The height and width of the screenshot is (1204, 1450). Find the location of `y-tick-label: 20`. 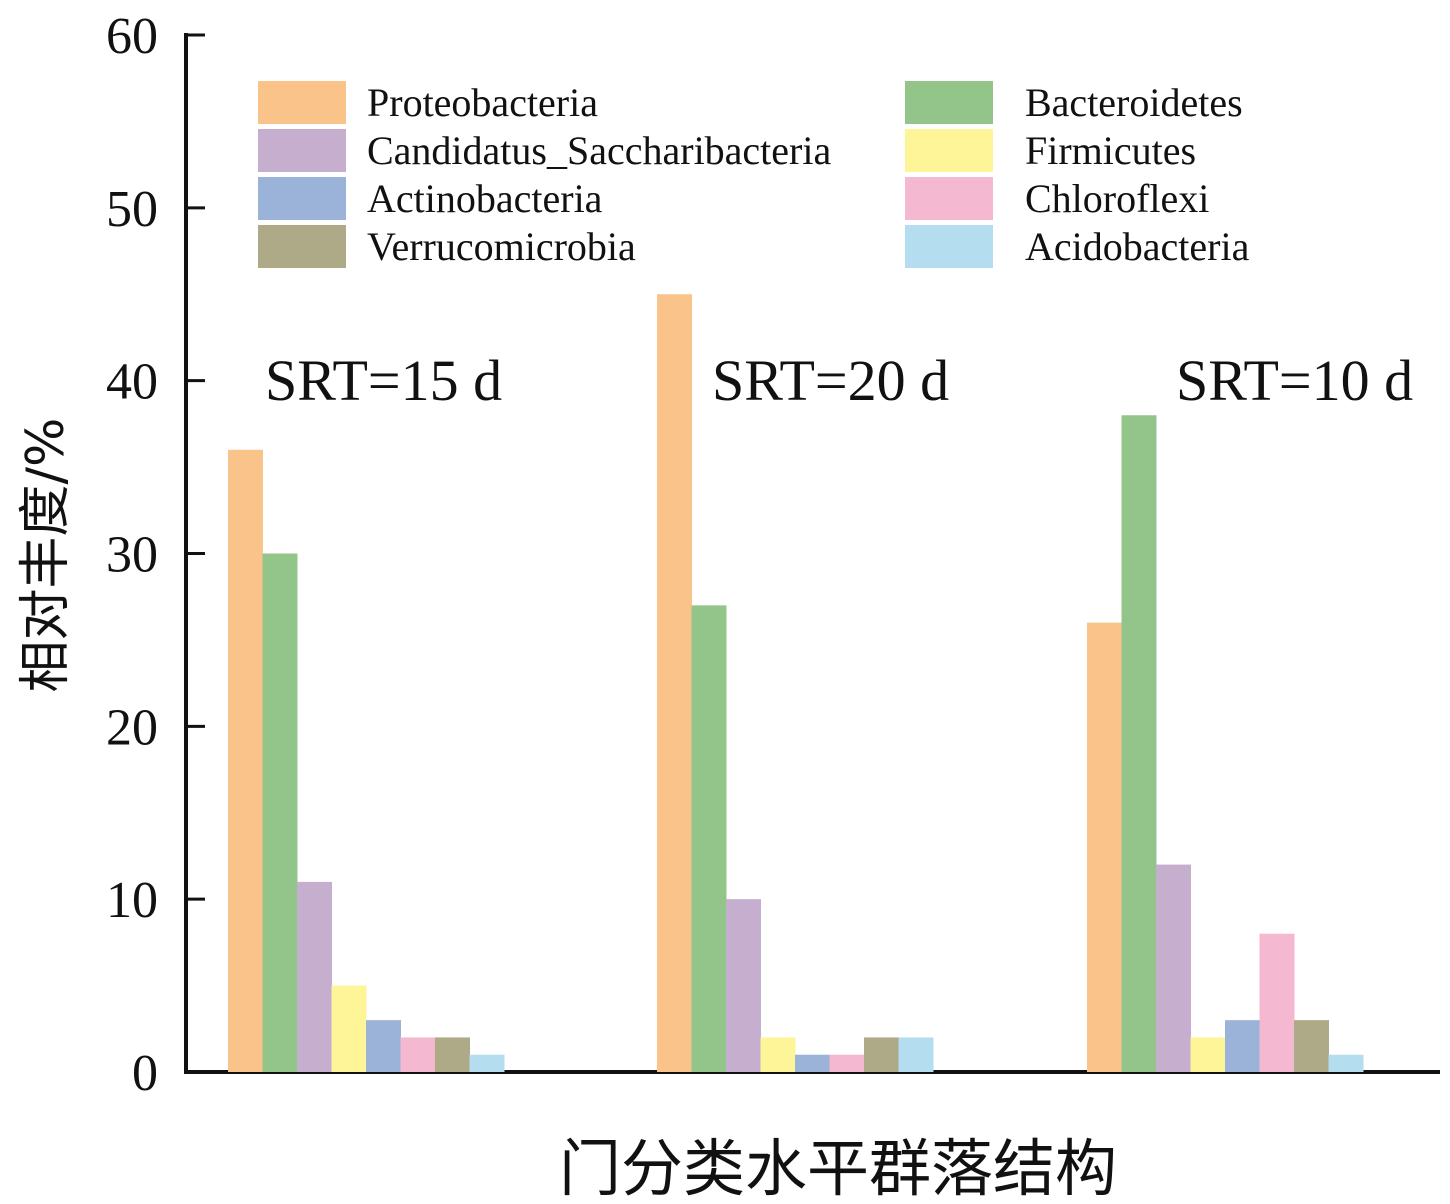

y-tick-label: 20 is located at coordinates (132, 727).